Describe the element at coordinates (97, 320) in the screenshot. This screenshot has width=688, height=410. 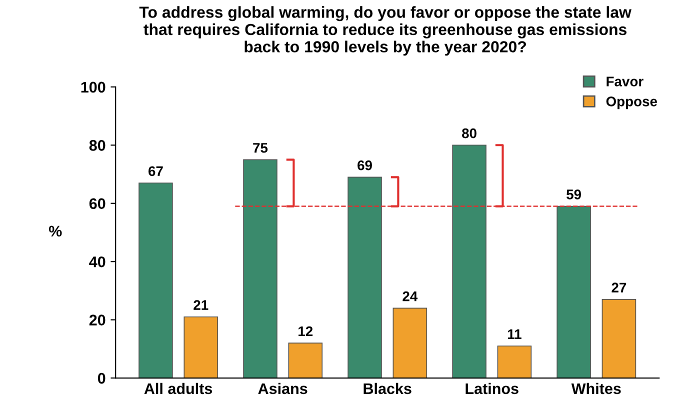
I see `y-tick-label: 20` at that location.